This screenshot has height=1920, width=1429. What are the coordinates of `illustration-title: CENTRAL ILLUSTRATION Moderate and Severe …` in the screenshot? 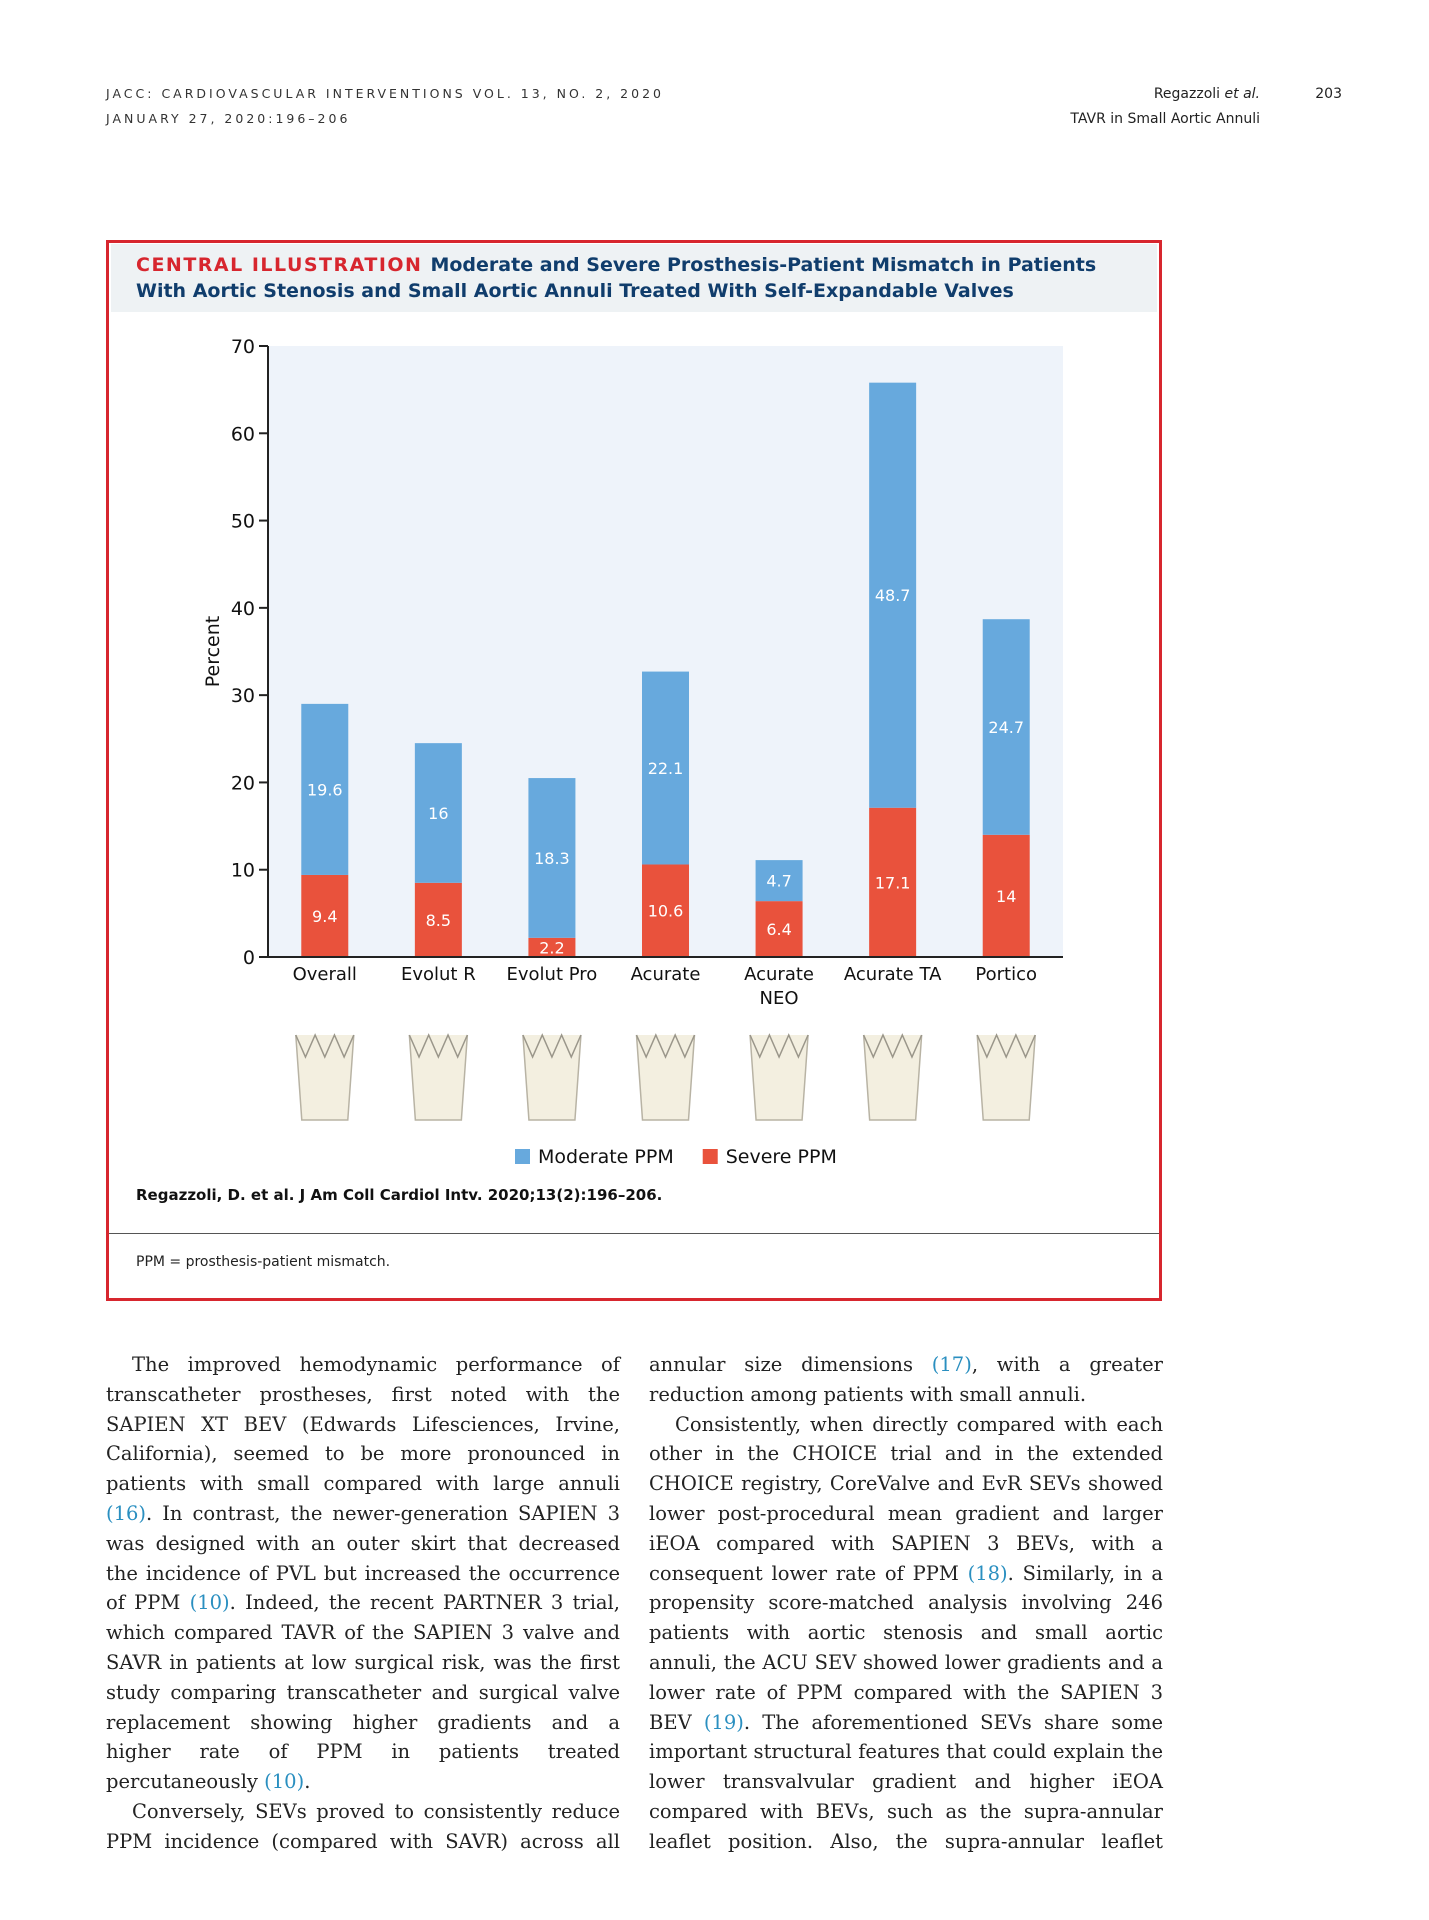 It's located at (636, 278).